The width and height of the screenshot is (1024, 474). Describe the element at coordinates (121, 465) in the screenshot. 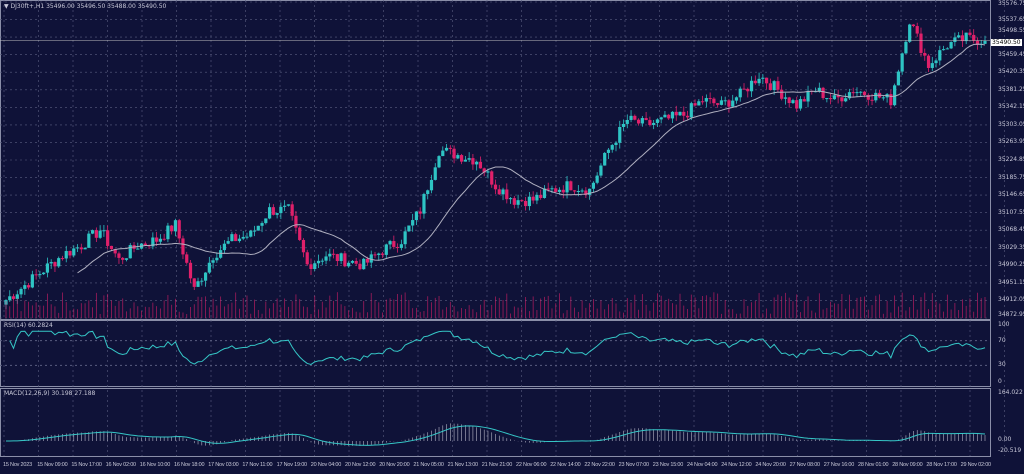

I see `x-tick-label: 16 Nov 02:00` at that location.